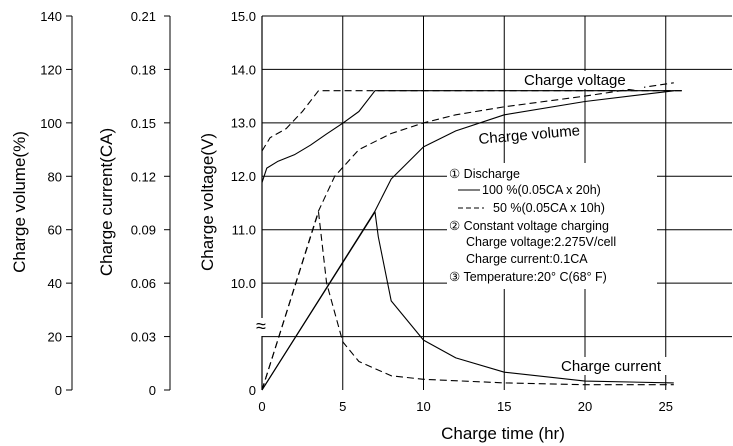 The height and width of the screenshot is (446, 733). I want to click on volume-tick-label: 40, so click(55, 283).